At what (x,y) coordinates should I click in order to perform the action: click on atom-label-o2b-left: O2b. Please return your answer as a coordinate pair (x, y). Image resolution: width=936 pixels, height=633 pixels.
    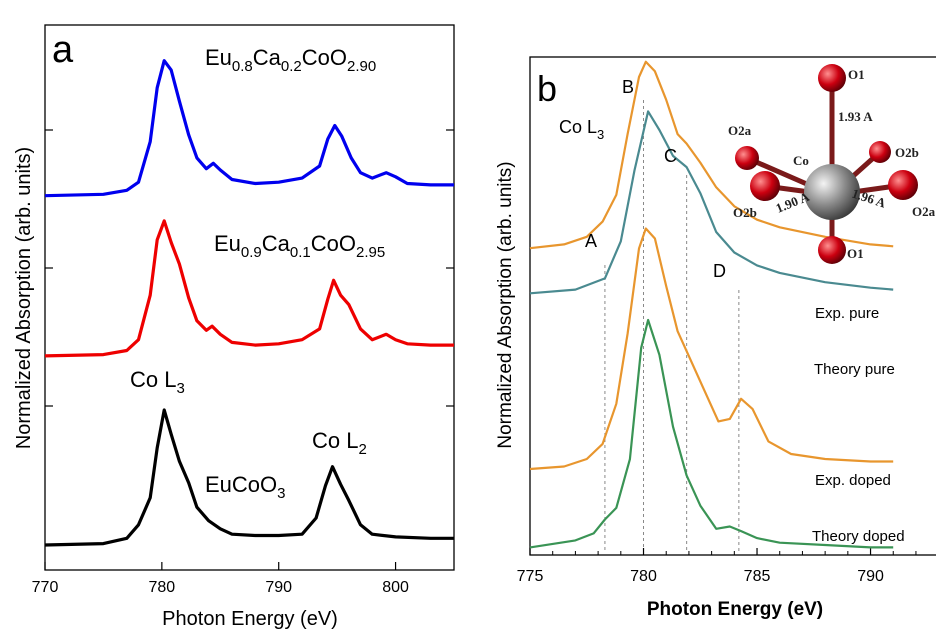
    Looking at the image, I should click on (745, 212).